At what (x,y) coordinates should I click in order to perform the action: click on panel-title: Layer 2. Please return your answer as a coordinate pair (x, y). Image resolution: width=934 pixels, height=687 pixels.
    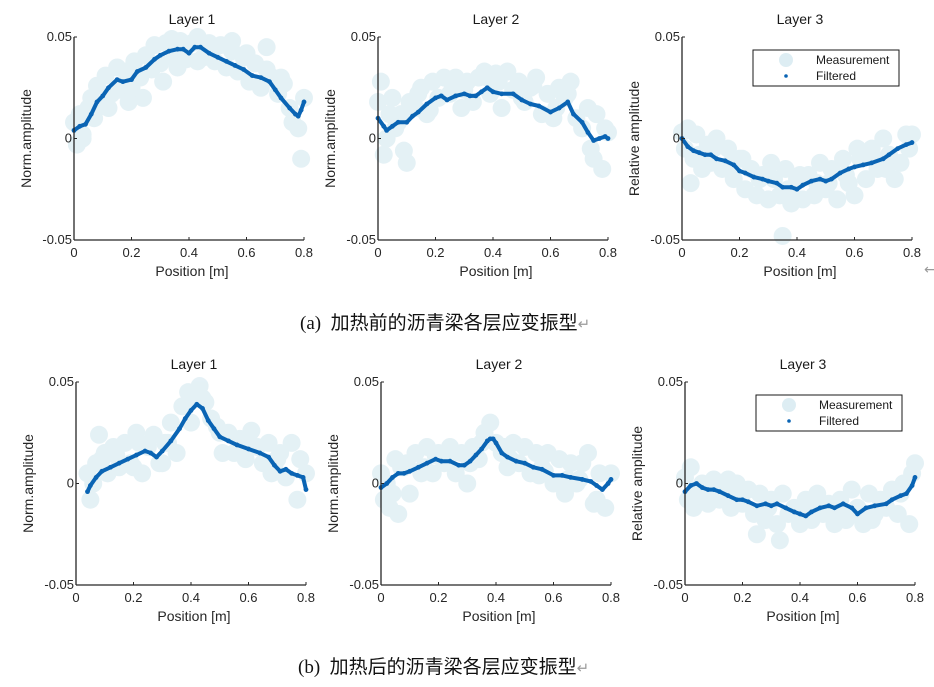
    Looking at the image, I should click on (496, 19).